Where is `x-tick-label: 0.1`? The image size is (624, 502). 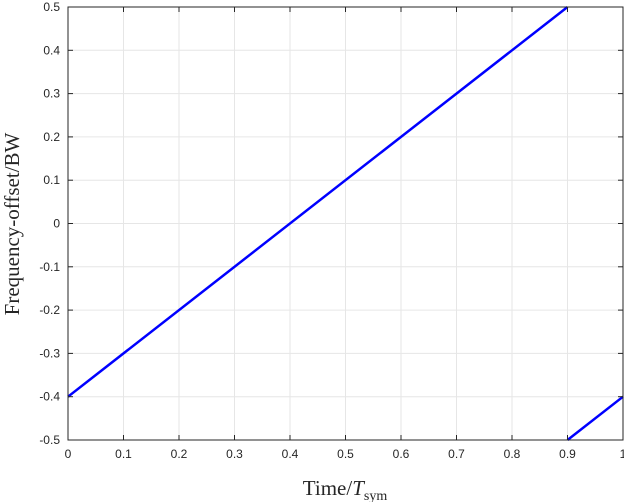
x-tick-label: 0.1 is located at coordinates (123, 454).